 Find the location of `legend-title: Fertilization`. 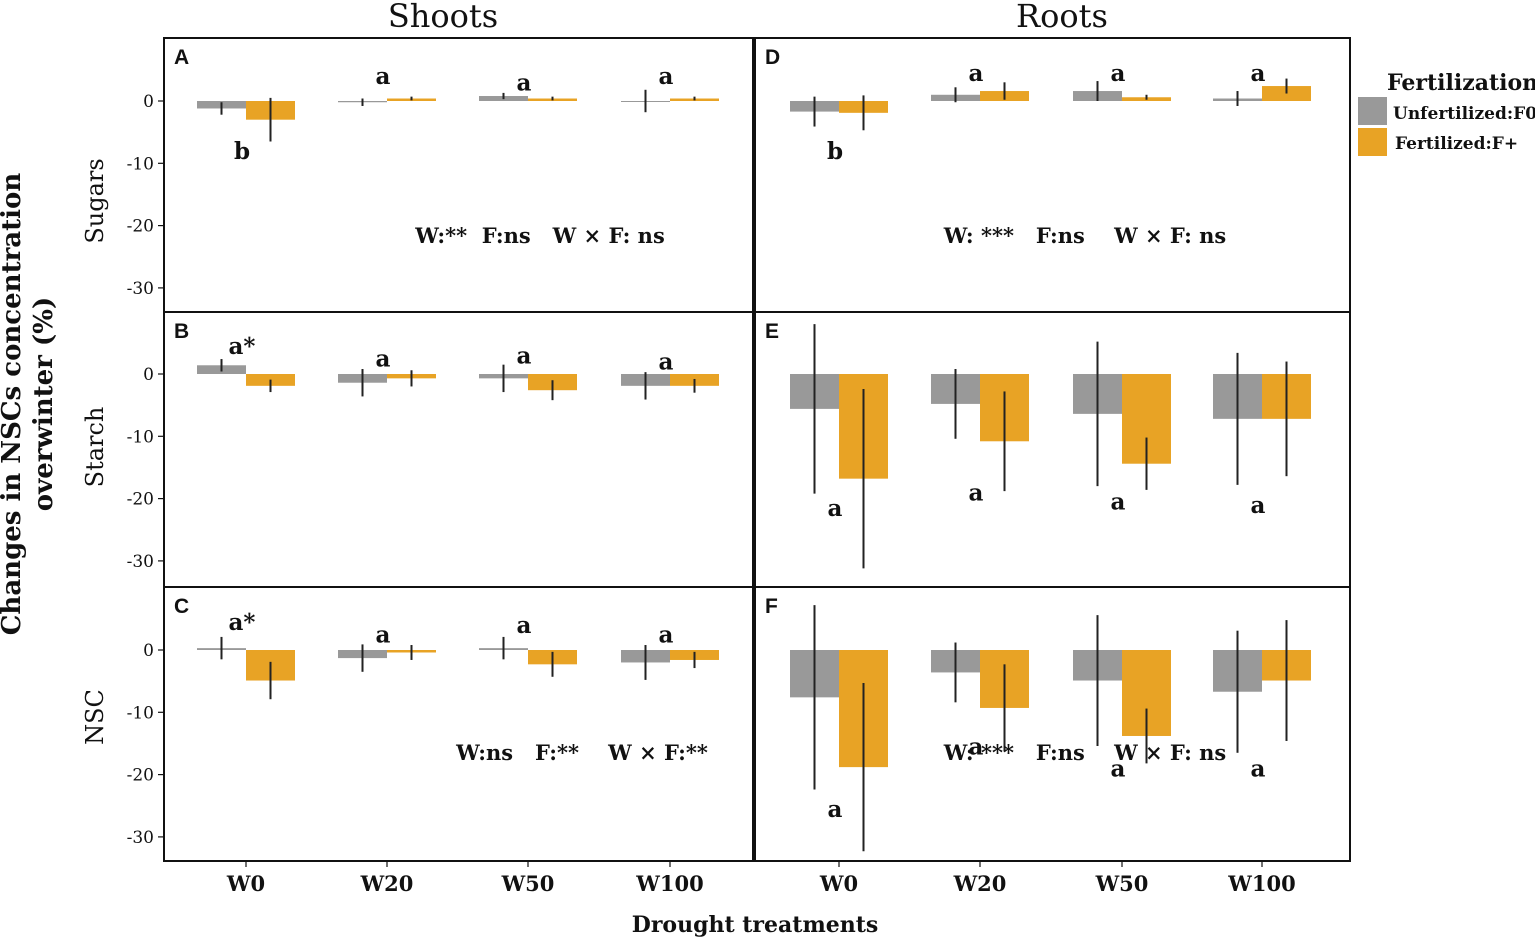

legend-title: Fertilization is located at coordinates (1461, 83).